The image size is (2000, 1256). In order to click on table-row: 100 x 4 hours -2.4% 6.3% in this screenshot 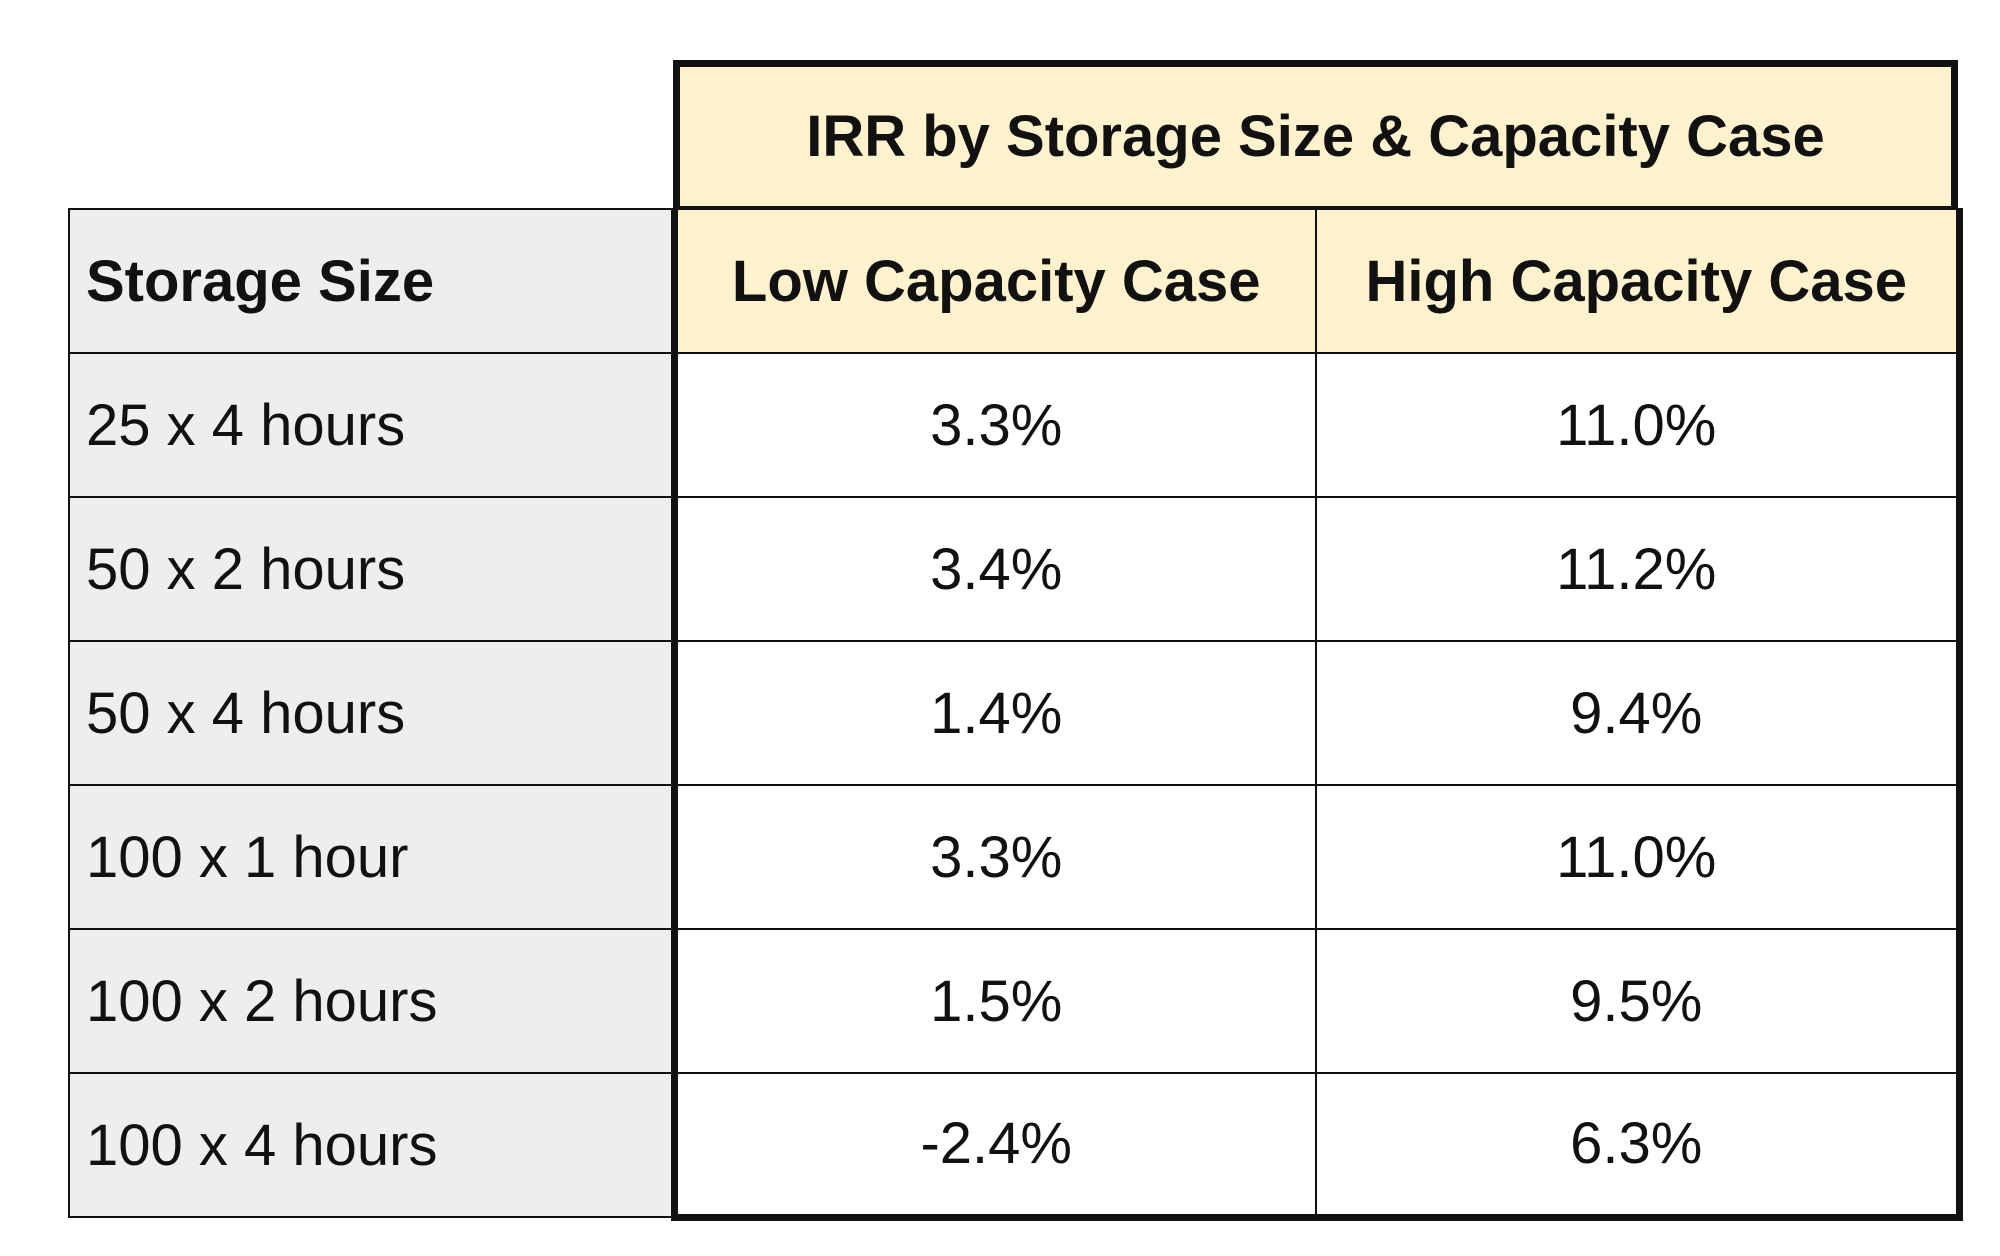, I will do `click(1015, 1146)`.